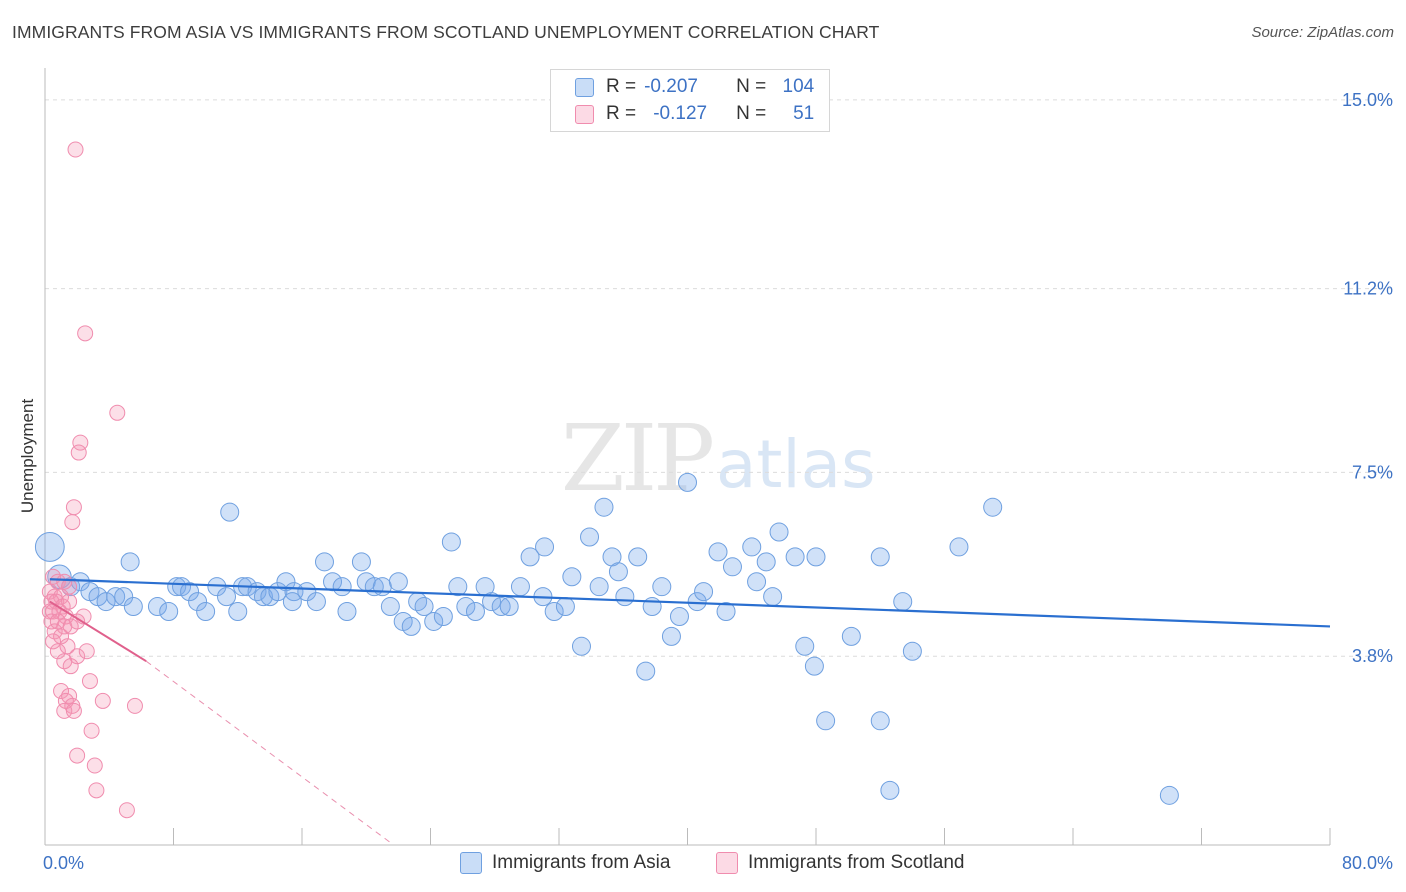 This screenshot has width=1406, height=892. Describe the element at coordinates (751, 113) in the screenshot. I see `n-label: N =` at that location.